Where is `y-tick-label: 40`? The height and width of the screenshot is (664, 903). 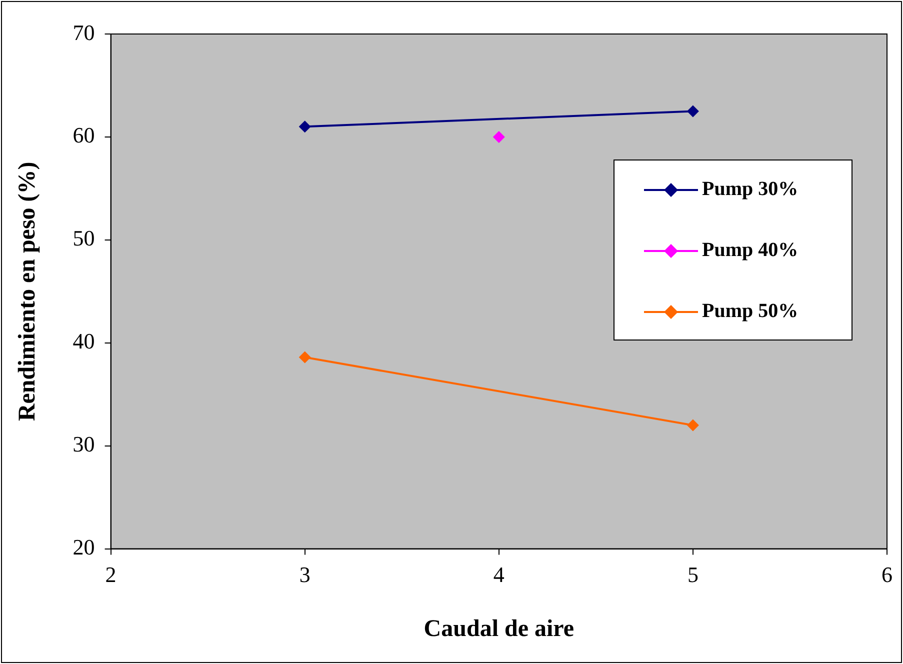
y-tick-label: 40 is located at coordinates (83, 341).